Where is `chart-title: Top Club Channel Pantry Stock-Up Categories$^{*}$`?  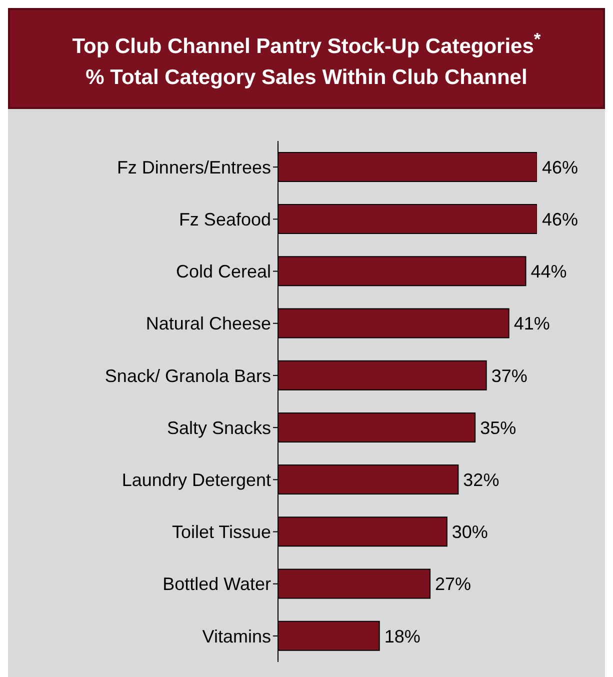
chart-title: Top Club Channel Pantry Stock-Up Categories$^{*}$ is located at coordinates (306, 44).